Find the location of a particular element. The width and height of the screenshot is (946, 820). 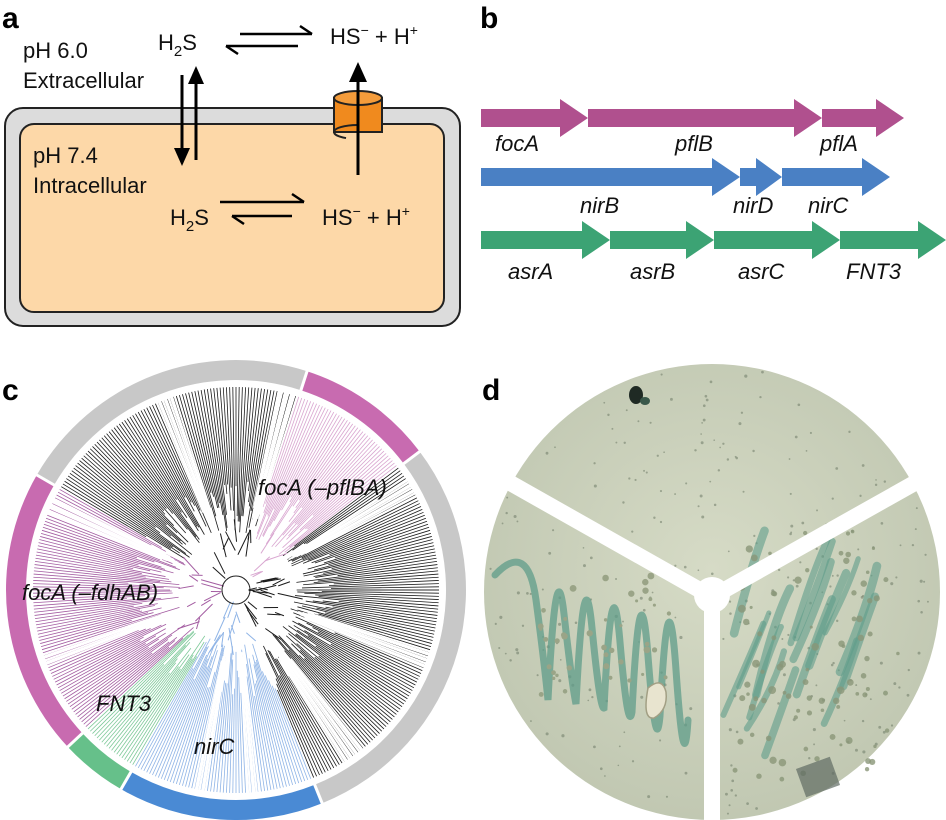

clade-label-nirC: nirC is located at coordinates (214, 746).